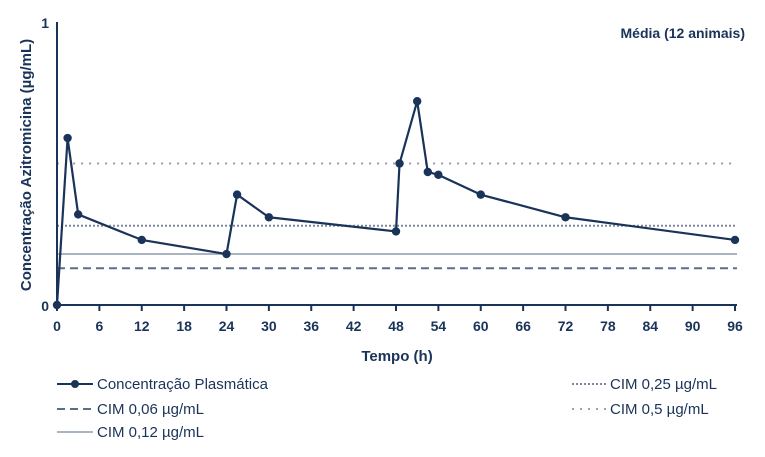 This screenshot has height=457, width=765. Describe the element at coordinates (566, 326) in the screenshot. I see `x-tick-label: 72` at that location.